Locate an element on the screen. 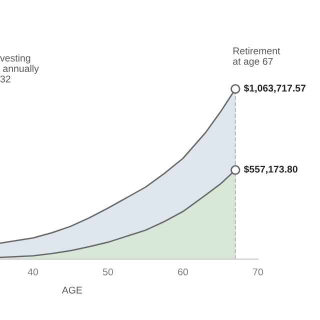 Image resolution: width=320 pixels, height=320 pixels. data-label: $1,063,717.57 is located at coordinates (275, 88).